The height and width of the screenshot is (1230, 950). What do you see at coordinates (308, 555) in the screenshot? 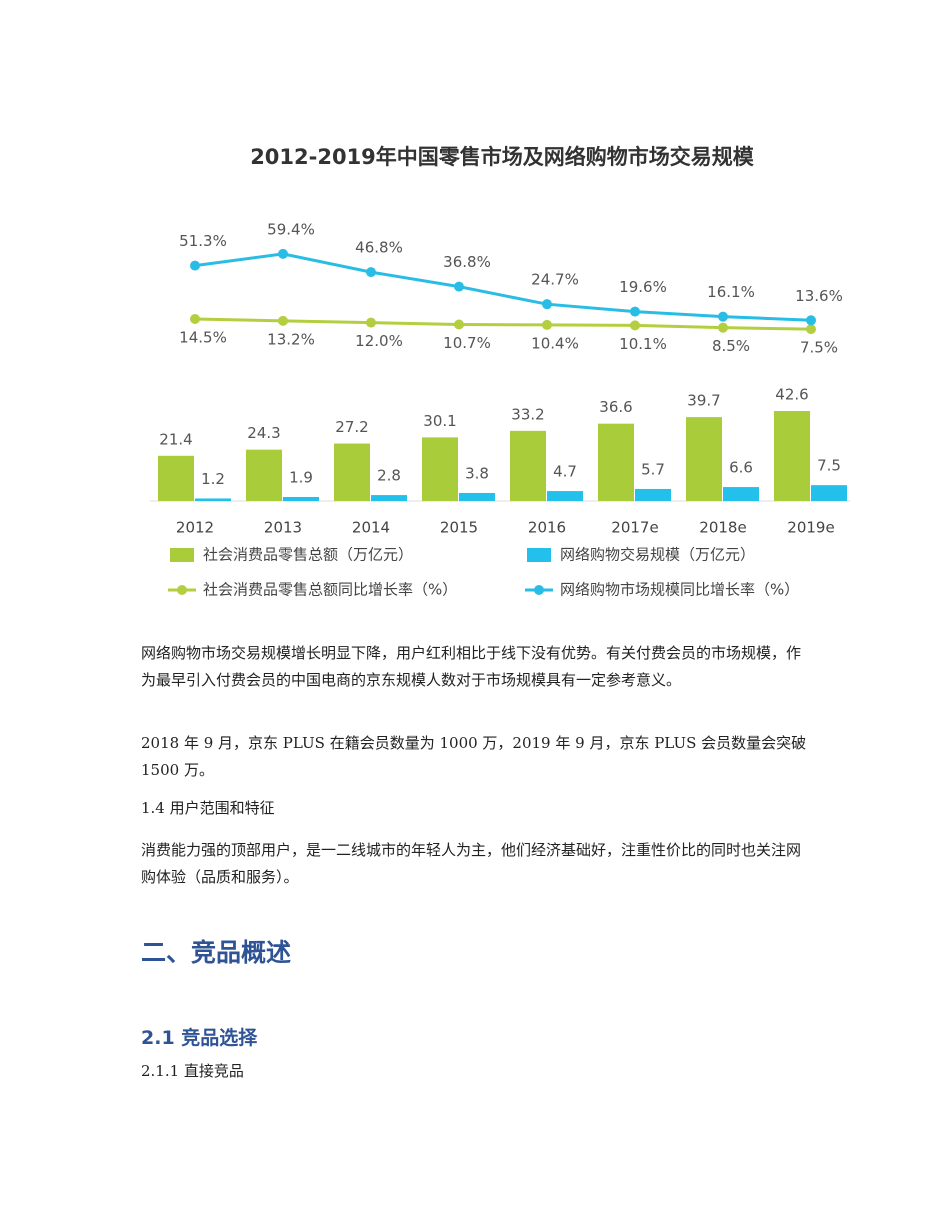
I see `legend-label: 社会消费品零售总额（万亿元）` at bounding box center [308, 555].